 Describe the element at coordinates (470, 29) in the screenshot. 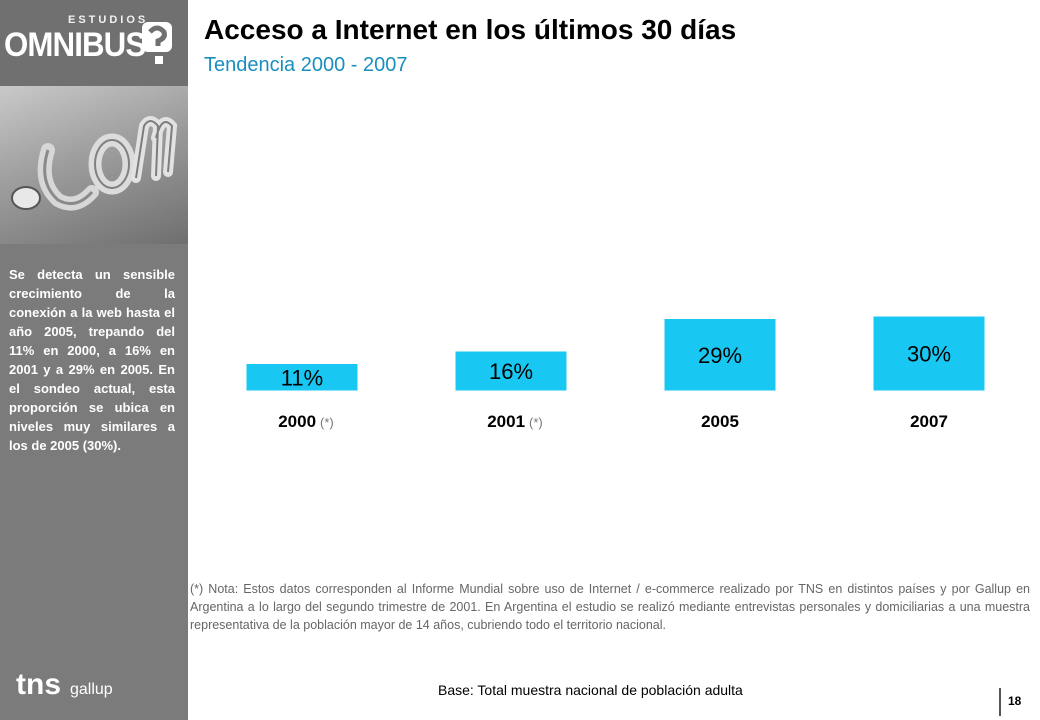

I see `page-title: Acceso a Internet en los últimos 30 días` at that location.